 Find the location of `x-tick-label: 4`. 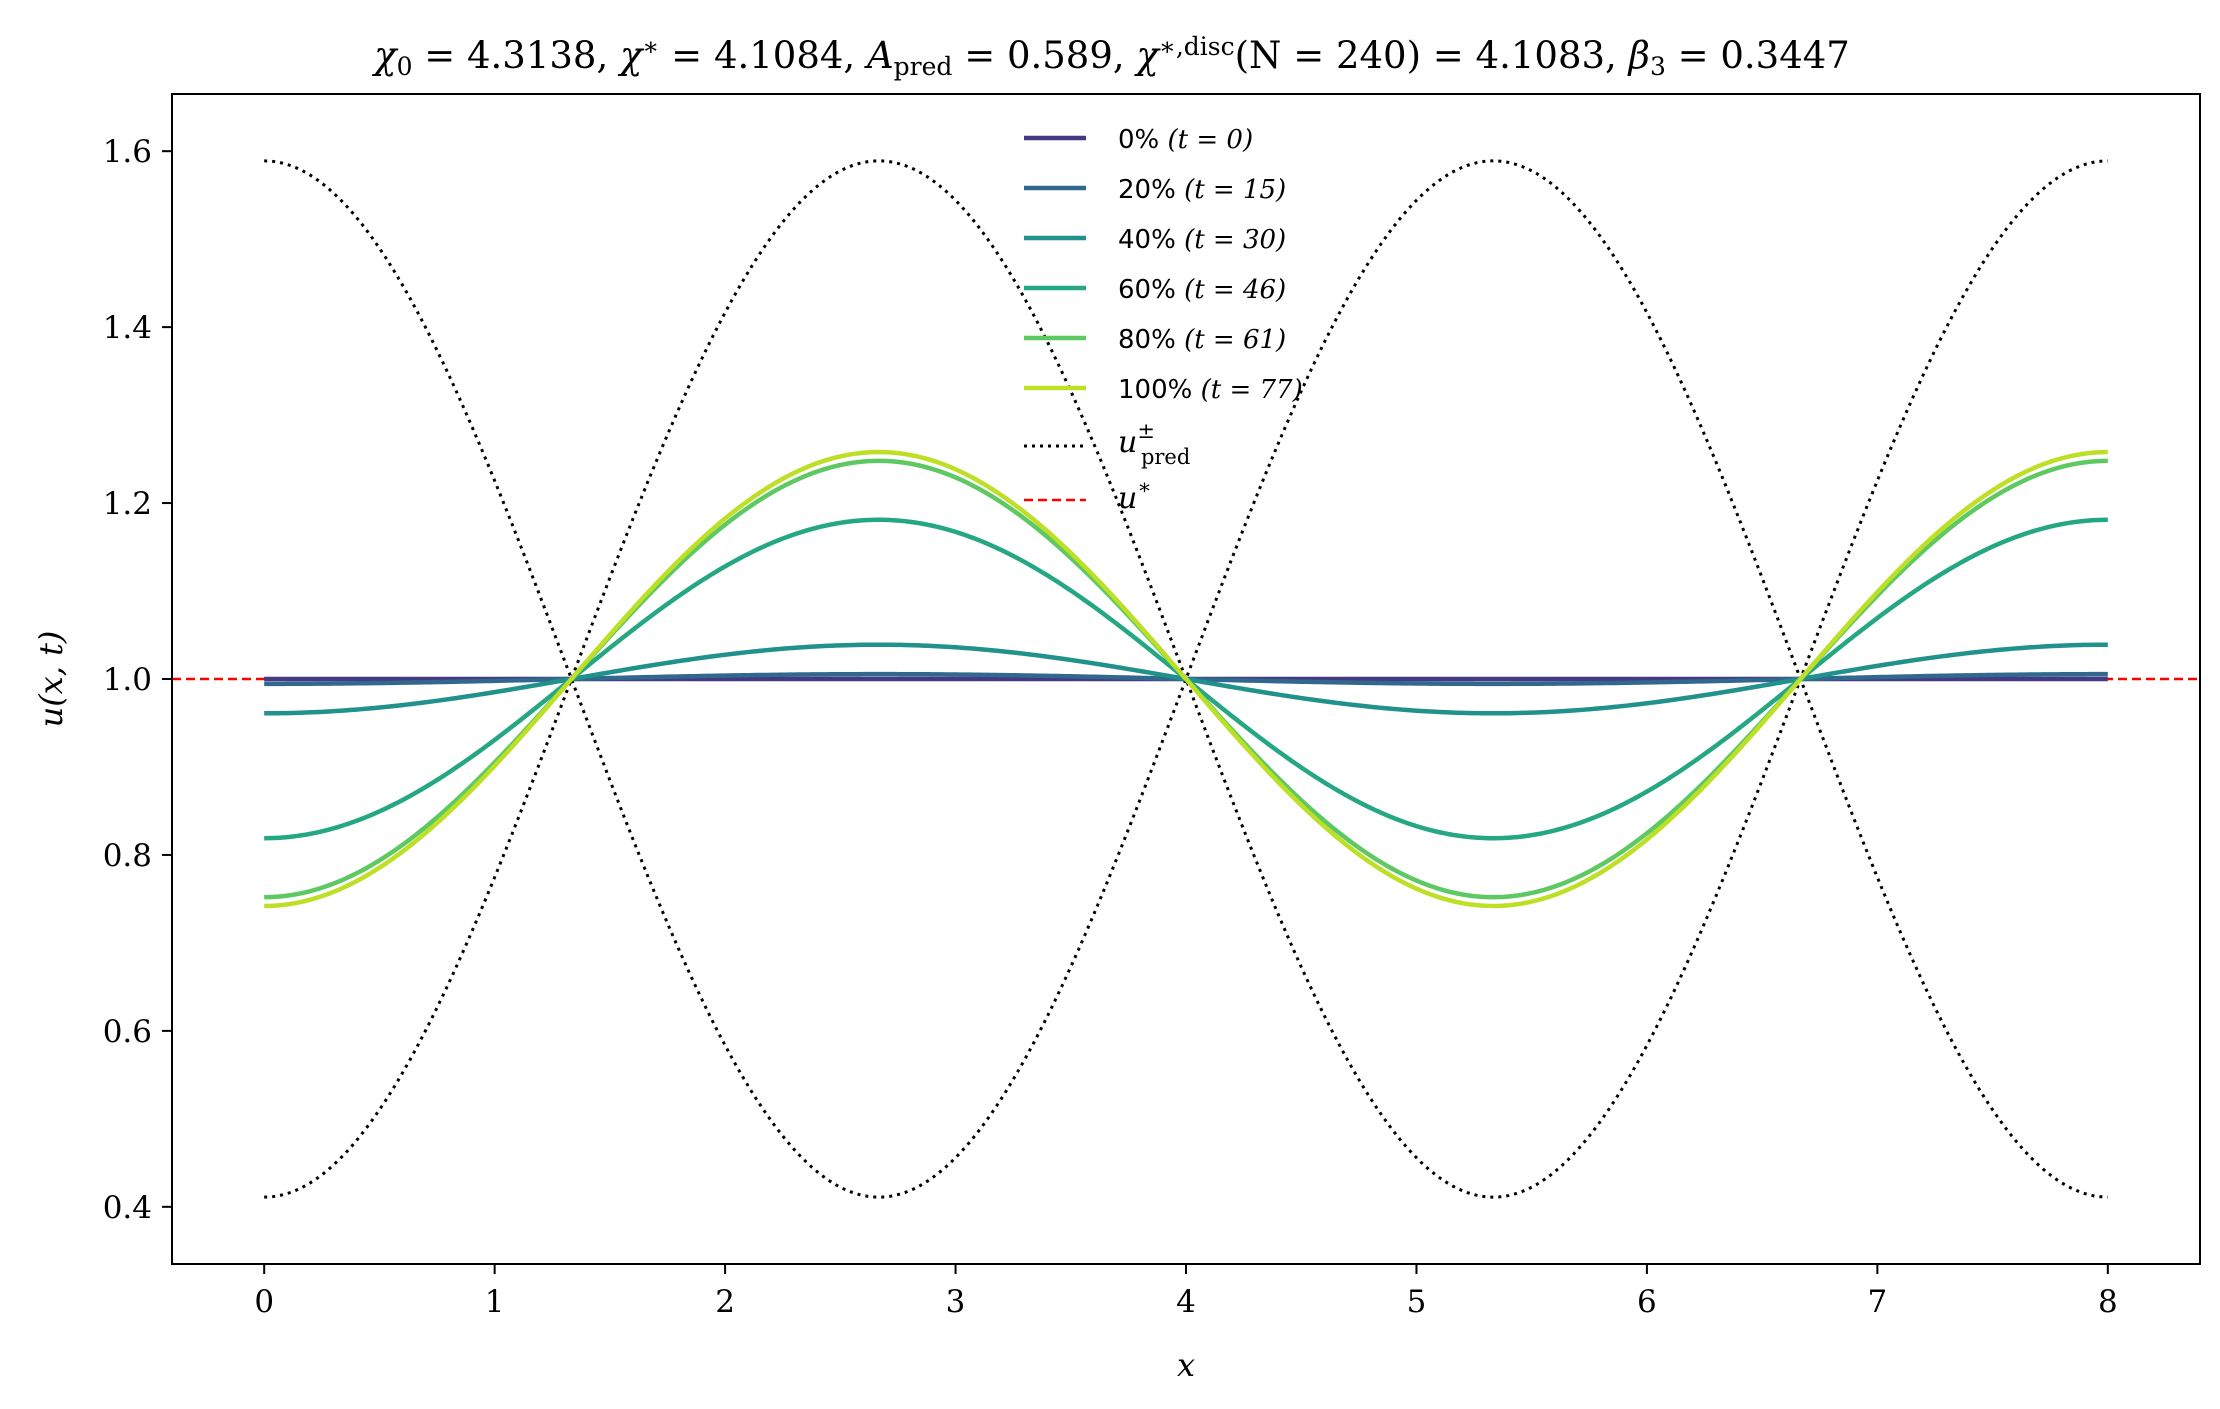

x-tick-label: 4 is located at coordinates (1186, 1302).